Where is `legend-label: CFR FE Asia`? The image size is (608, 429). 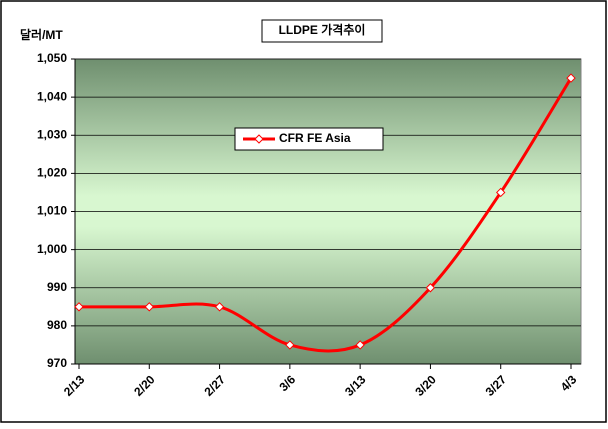 legend-label: CFR FE Asia is located at coordinates (315, 138).